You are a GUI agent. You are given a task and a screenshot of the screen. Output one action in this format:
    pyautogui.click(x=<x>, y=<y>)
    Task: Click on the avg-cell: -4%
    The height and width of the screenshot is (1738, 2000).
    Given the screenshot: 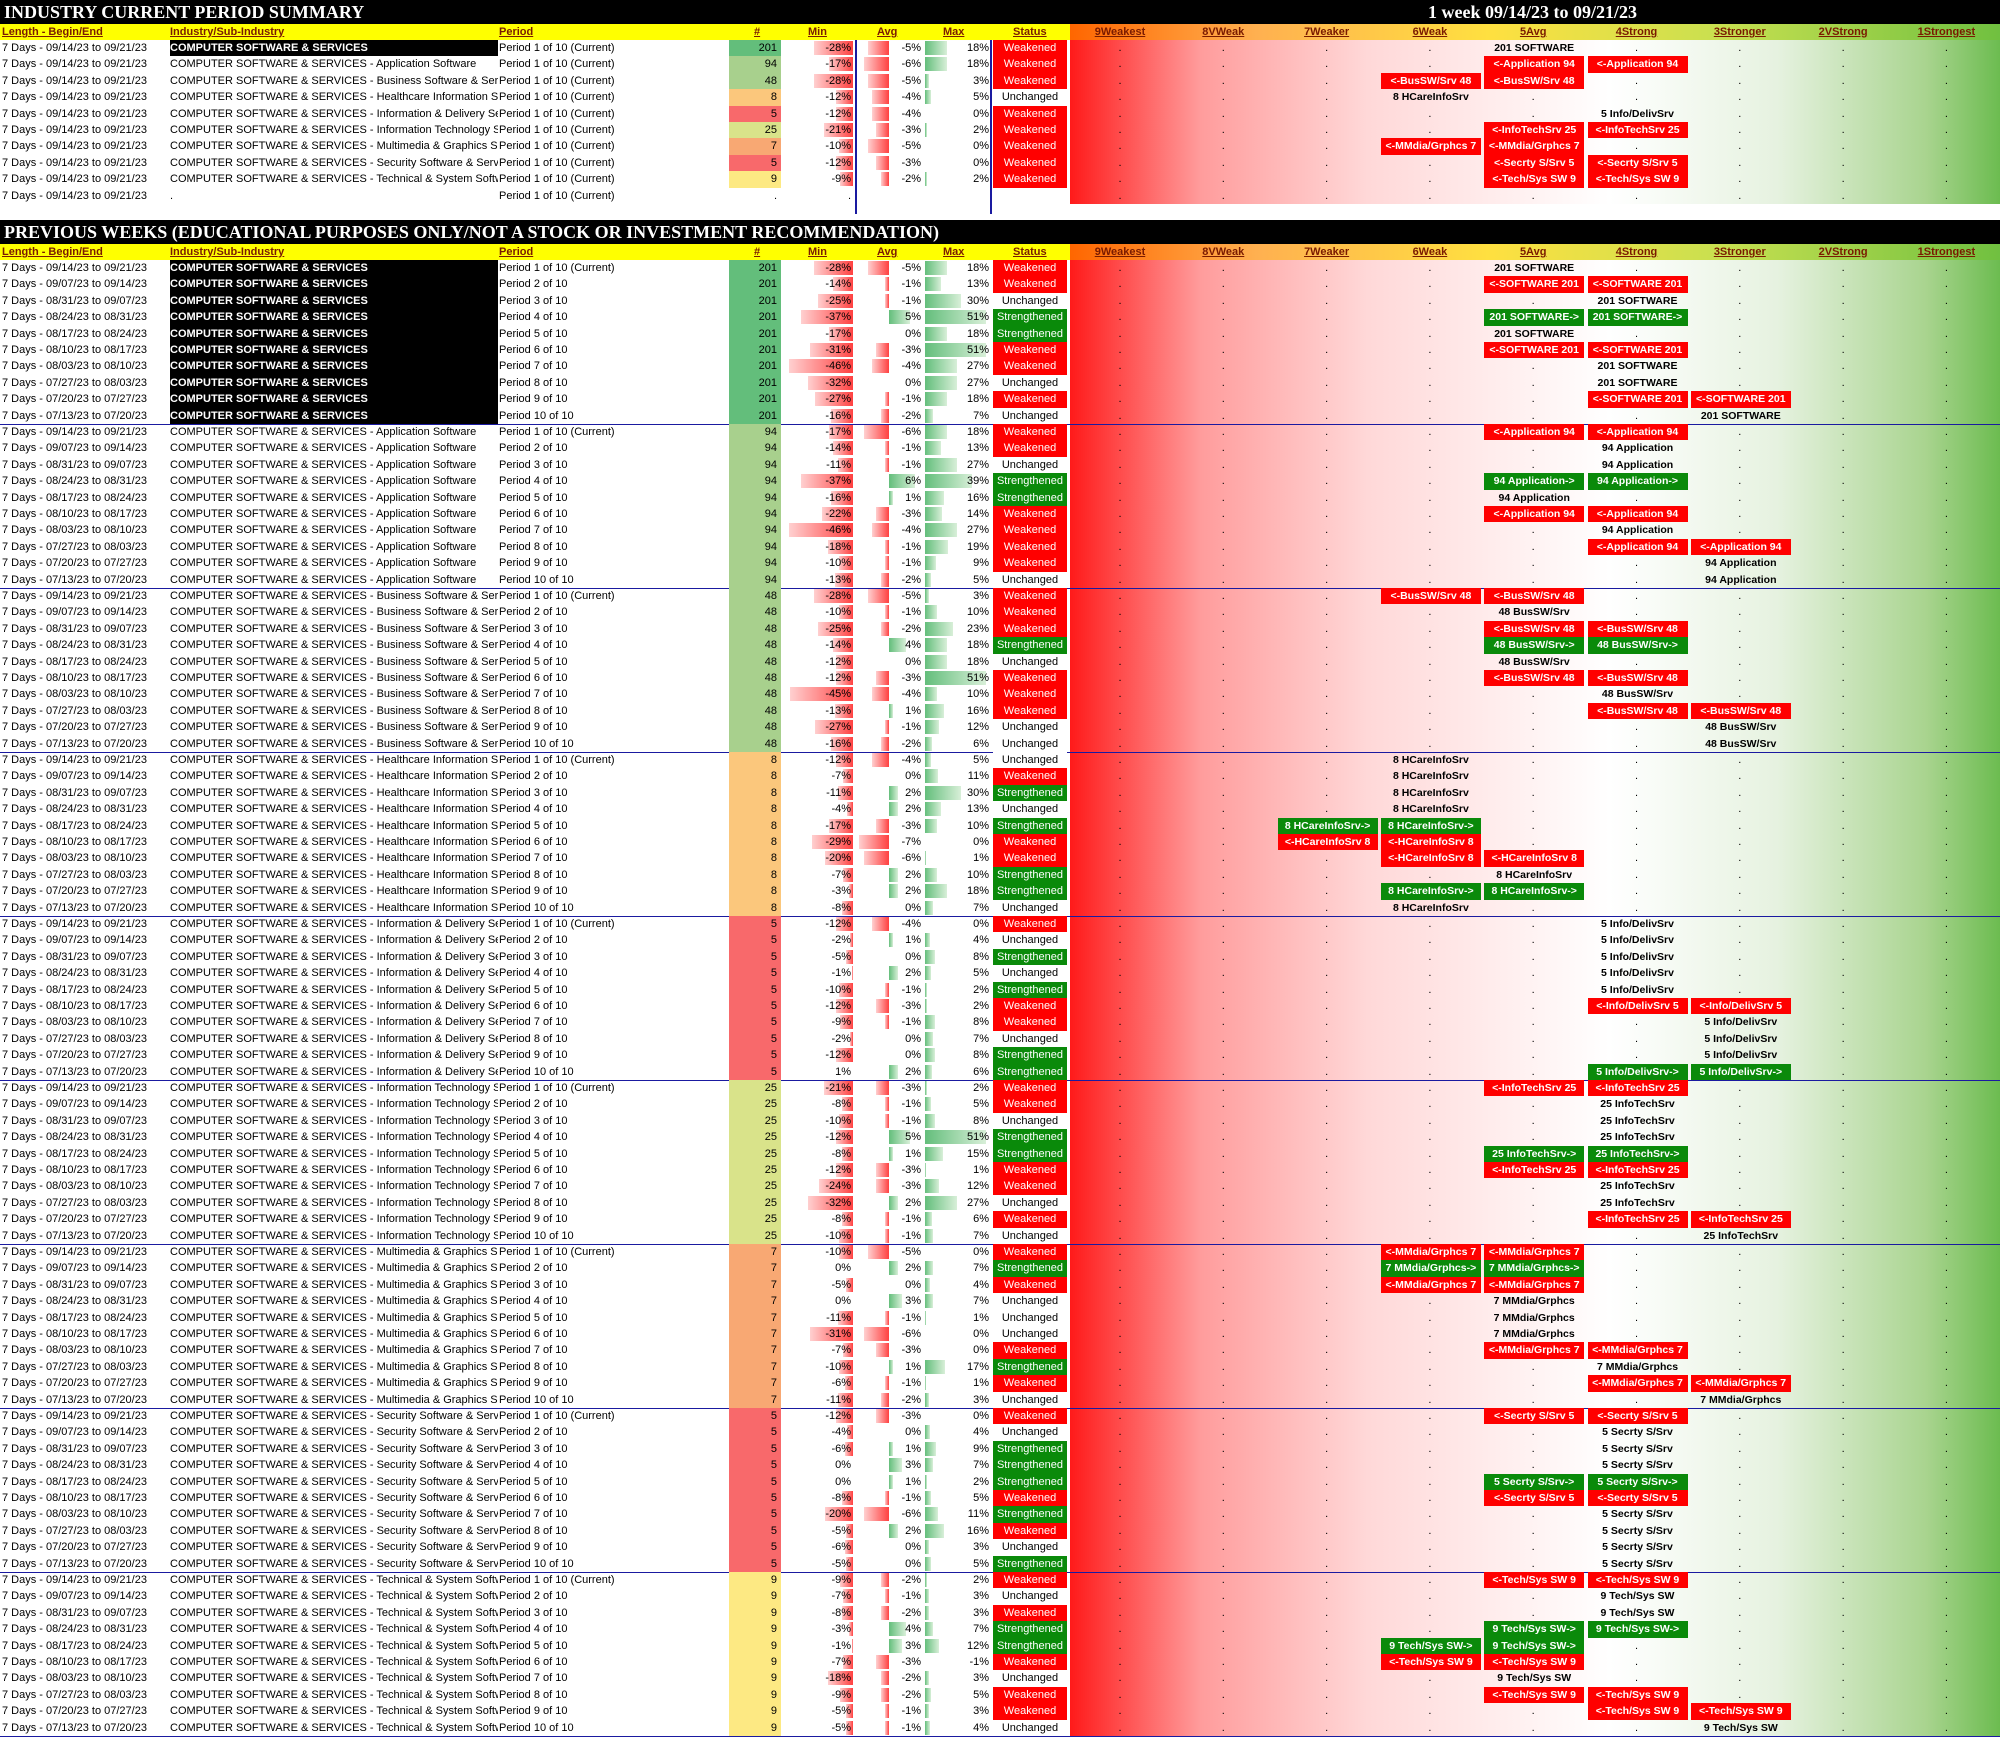 What is the action you would take?
    pyautogui.click(x=889, y=924)
    